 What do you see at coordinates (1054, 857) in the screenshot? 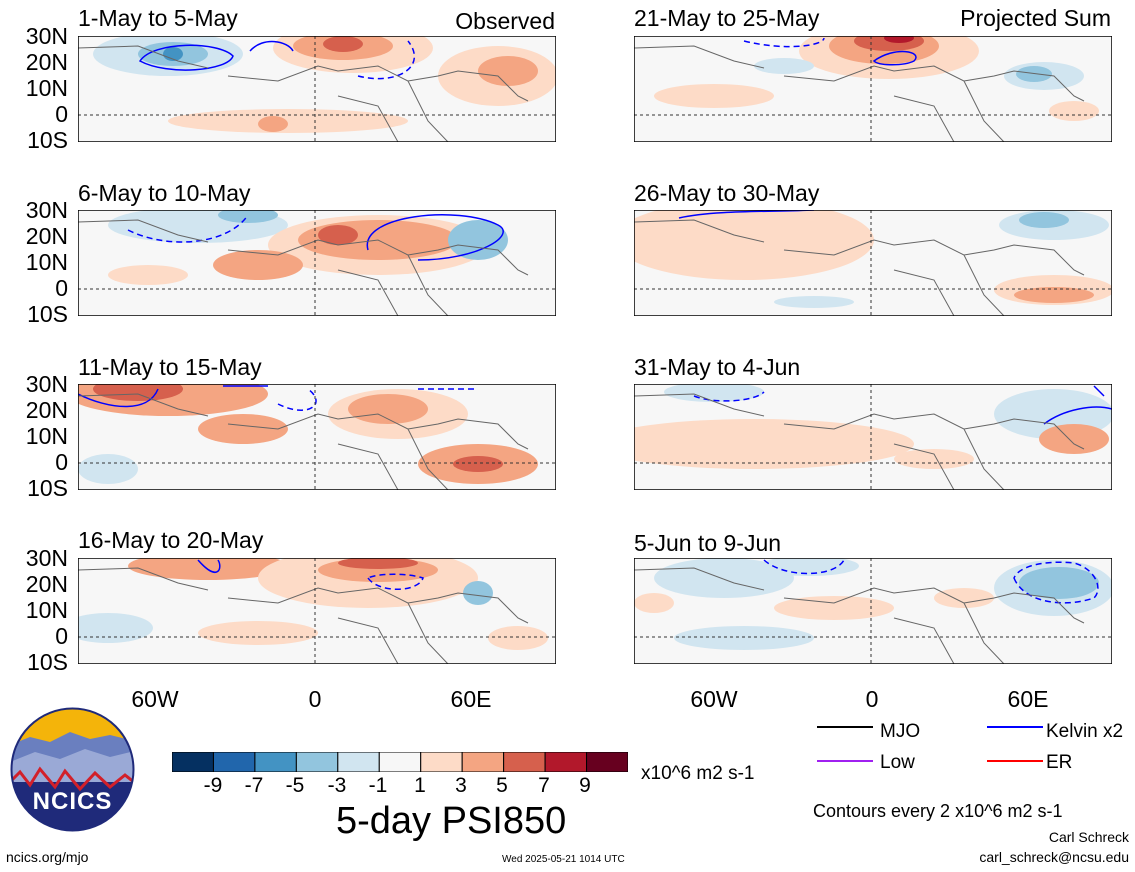
I see `author-email: carl_schreck@ncsu.edu` at bounding box center [1054, 857].